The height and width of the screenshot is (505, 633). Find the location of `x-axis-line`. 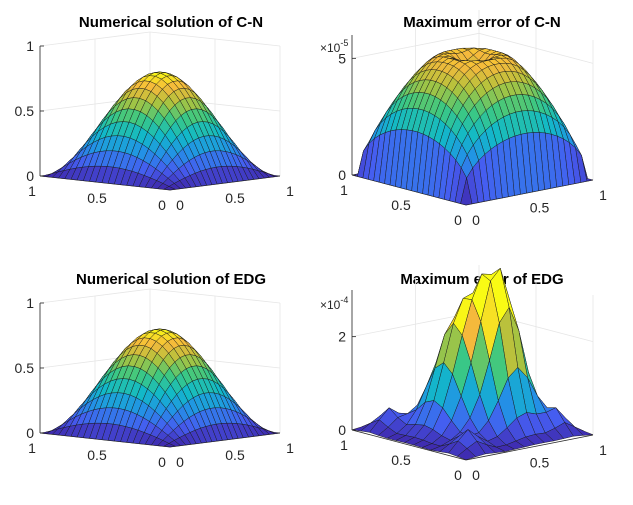

x-axis-line is located at coordinates (529, 447).